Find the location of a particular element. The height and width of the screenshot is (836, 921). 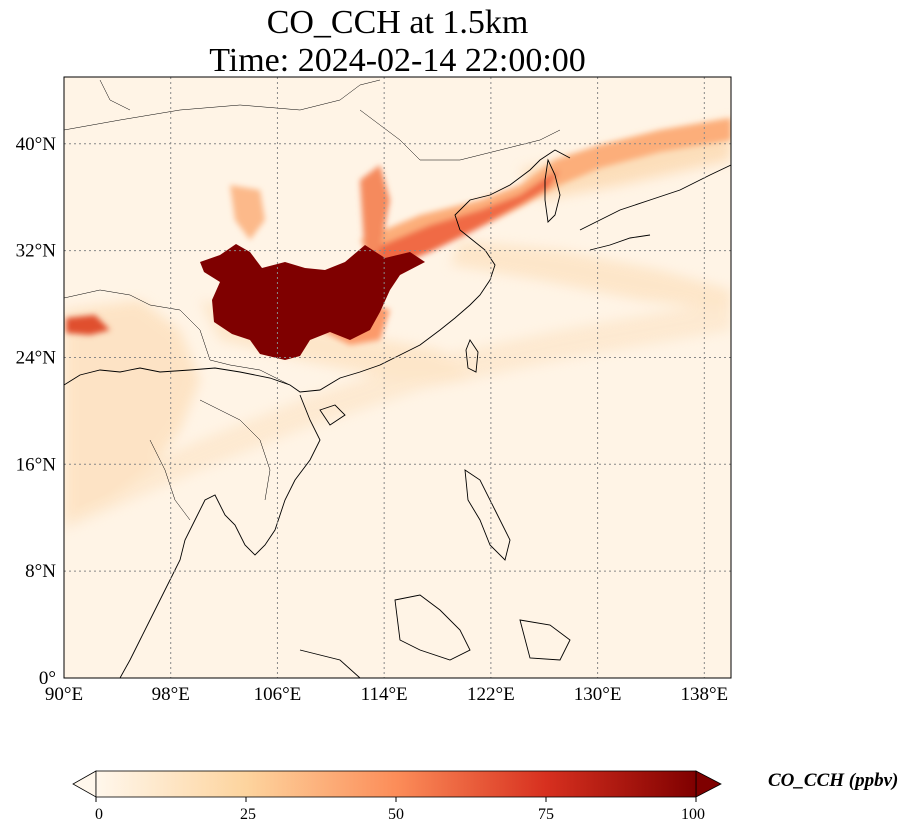

colorbar-tick-25: 25 is located at coordinates (248, 814).